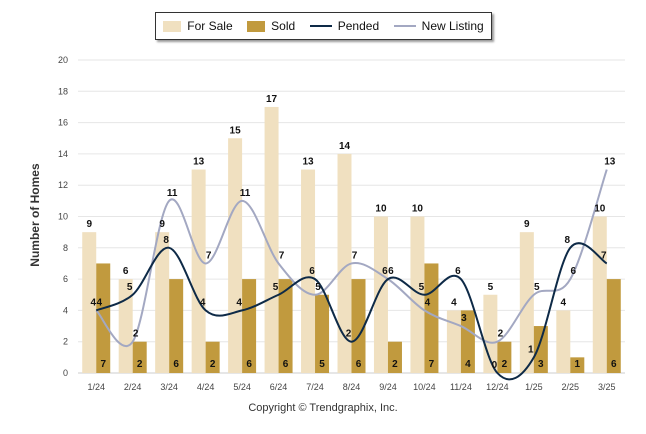  I want to click on x-tick-label: 1/25, so click(534, 387).